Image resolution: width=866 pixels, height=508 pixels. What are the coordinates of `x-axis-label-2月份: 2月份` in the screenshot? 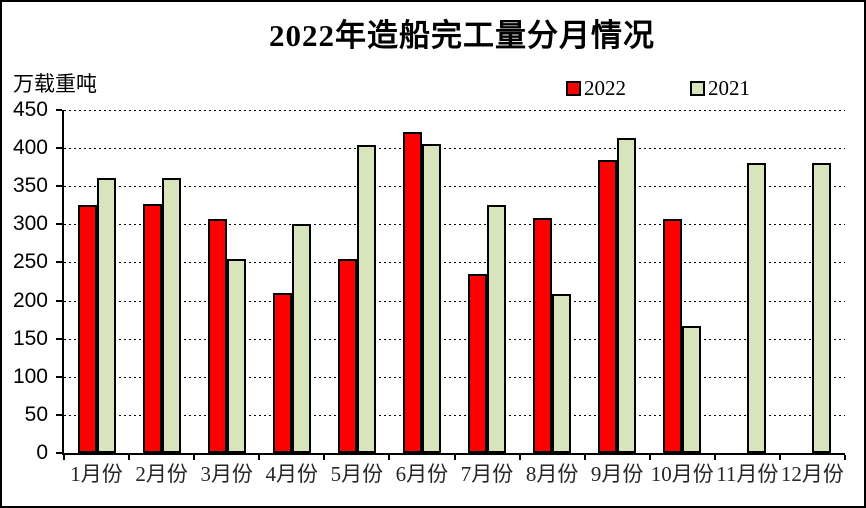 It's located at (161, 474).